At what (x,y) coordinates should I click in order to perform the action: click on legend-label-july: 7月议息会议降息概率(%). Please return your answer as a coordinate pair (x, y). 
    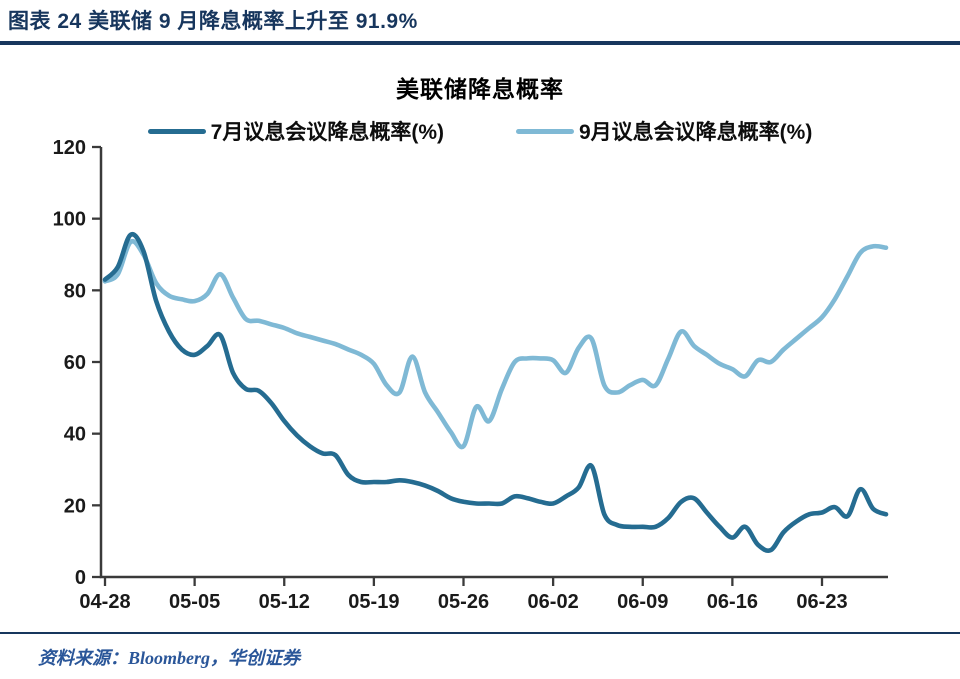
    Looking at the image, I should click on (327, 132).